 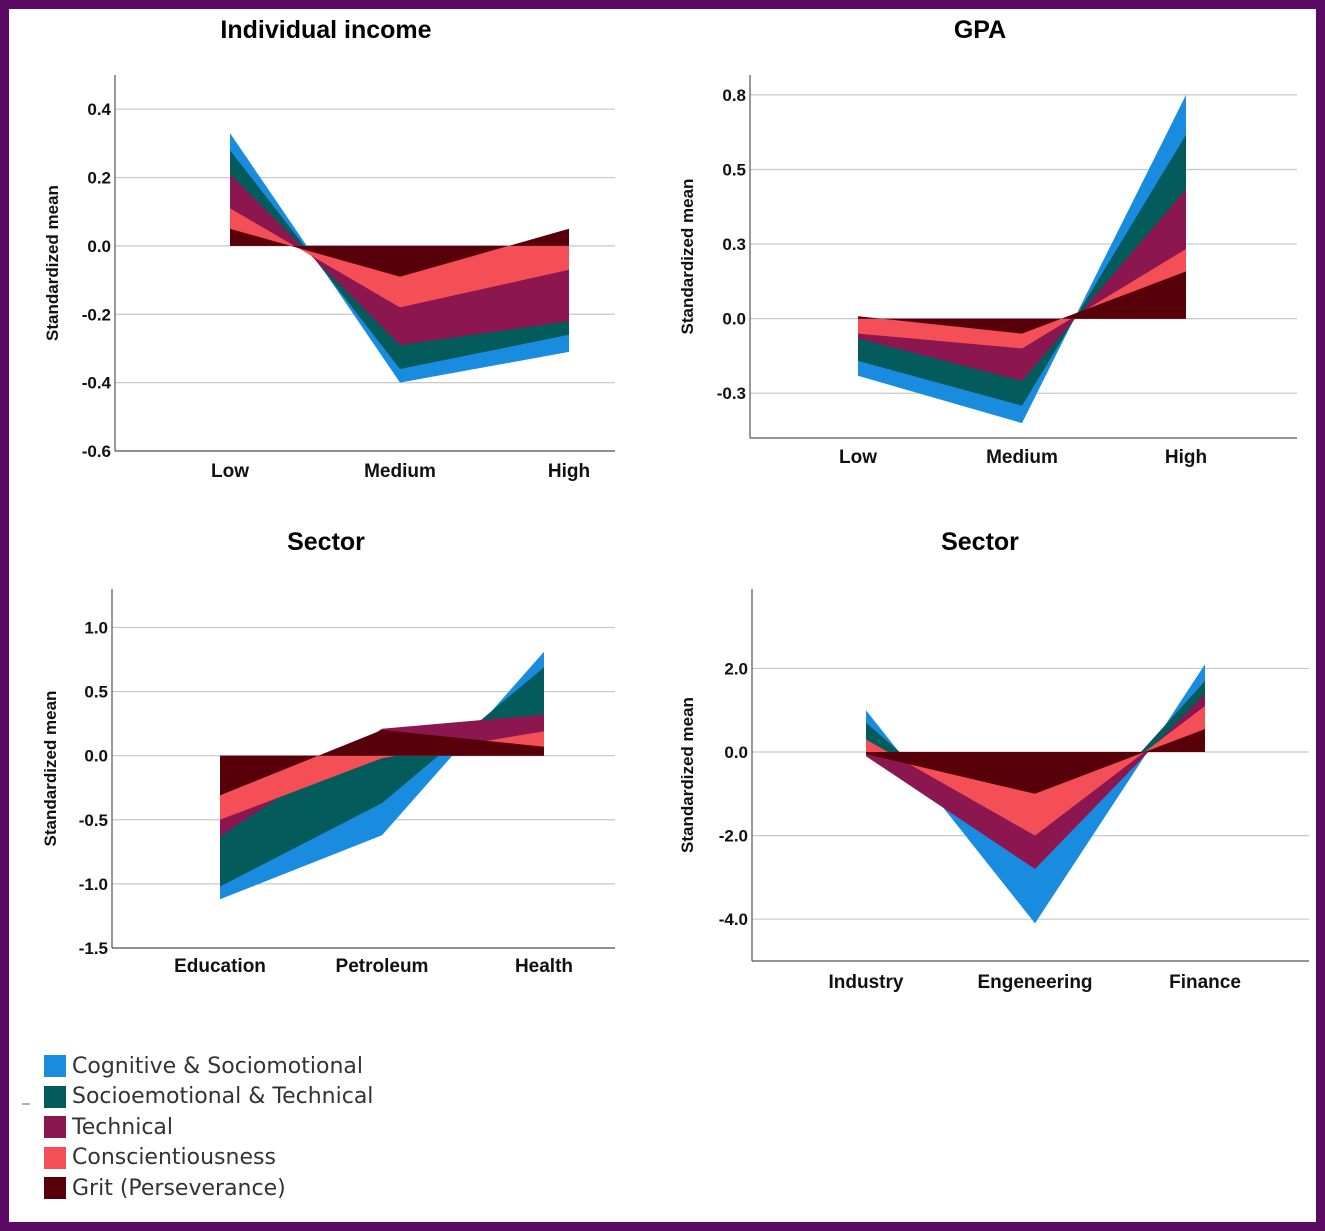 I want to click on y-tick-label: 0.4, so click(x=99, y=109).